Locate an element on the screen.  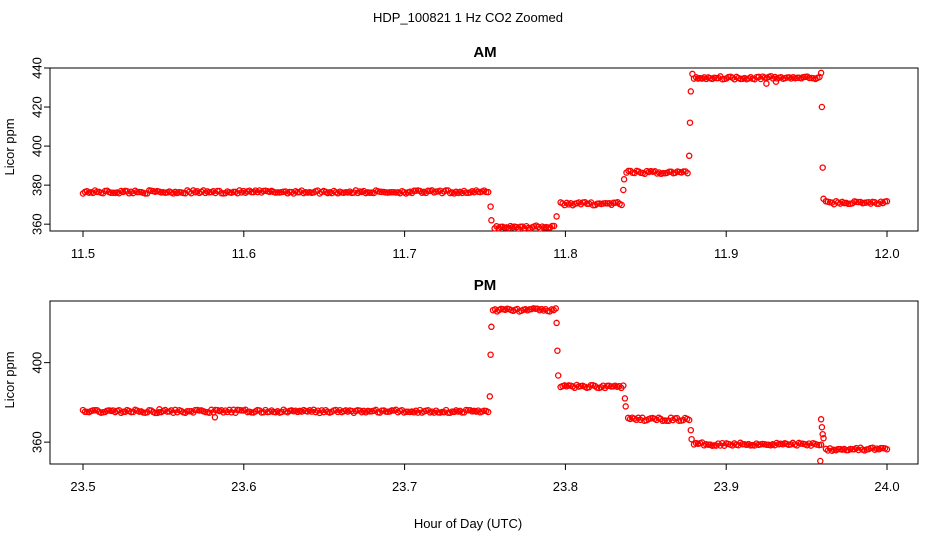
x-tick-label: 23.9 is located at coordinates (726, 486).